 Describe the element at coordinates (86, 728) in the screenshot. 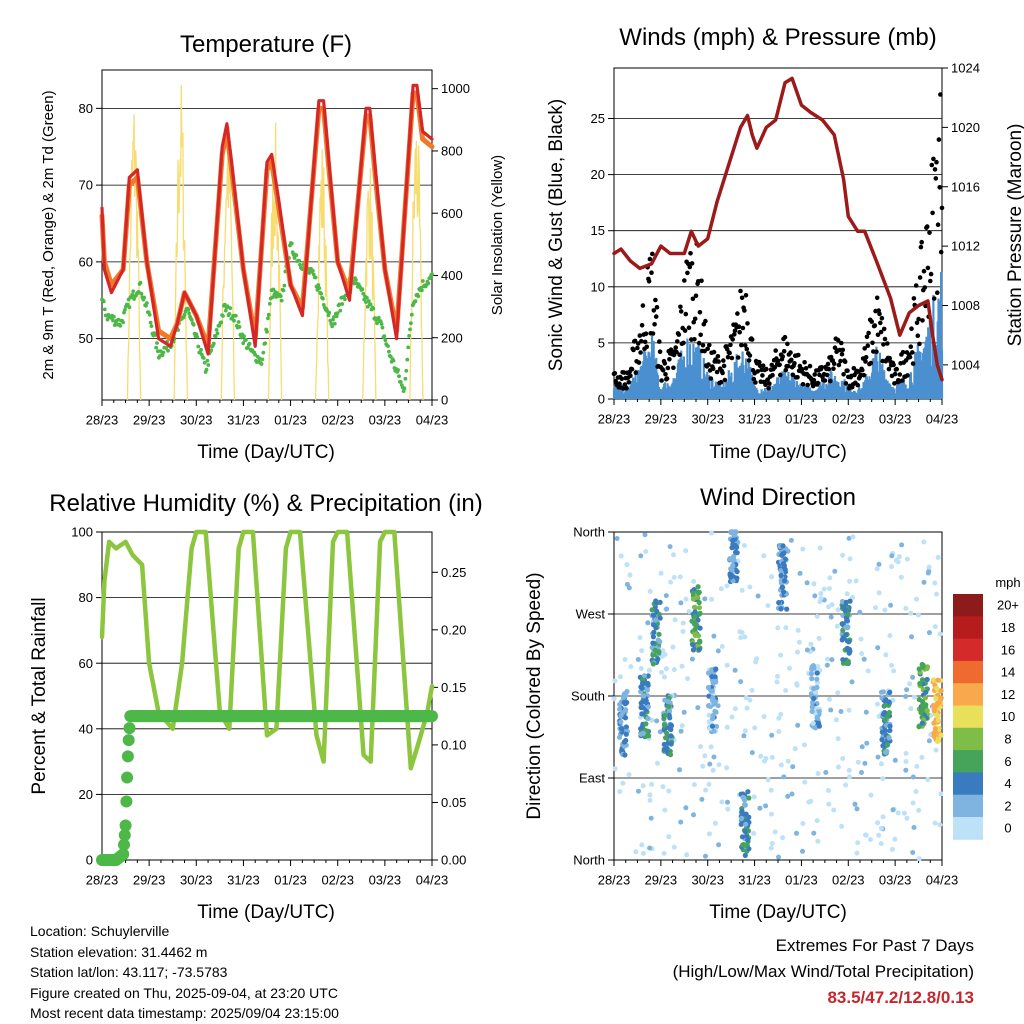

I see `rh-ytick-label-2: 40` at that location.